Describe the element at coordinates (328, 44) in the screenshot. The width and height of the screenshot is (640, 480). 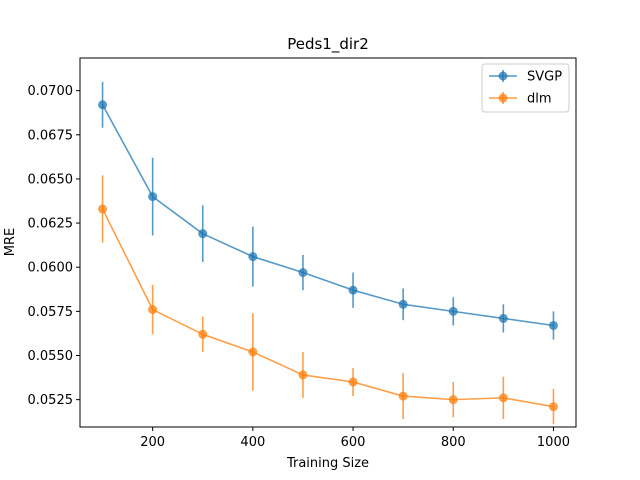
I see `chart-title: Peds1_dir2` at that location.